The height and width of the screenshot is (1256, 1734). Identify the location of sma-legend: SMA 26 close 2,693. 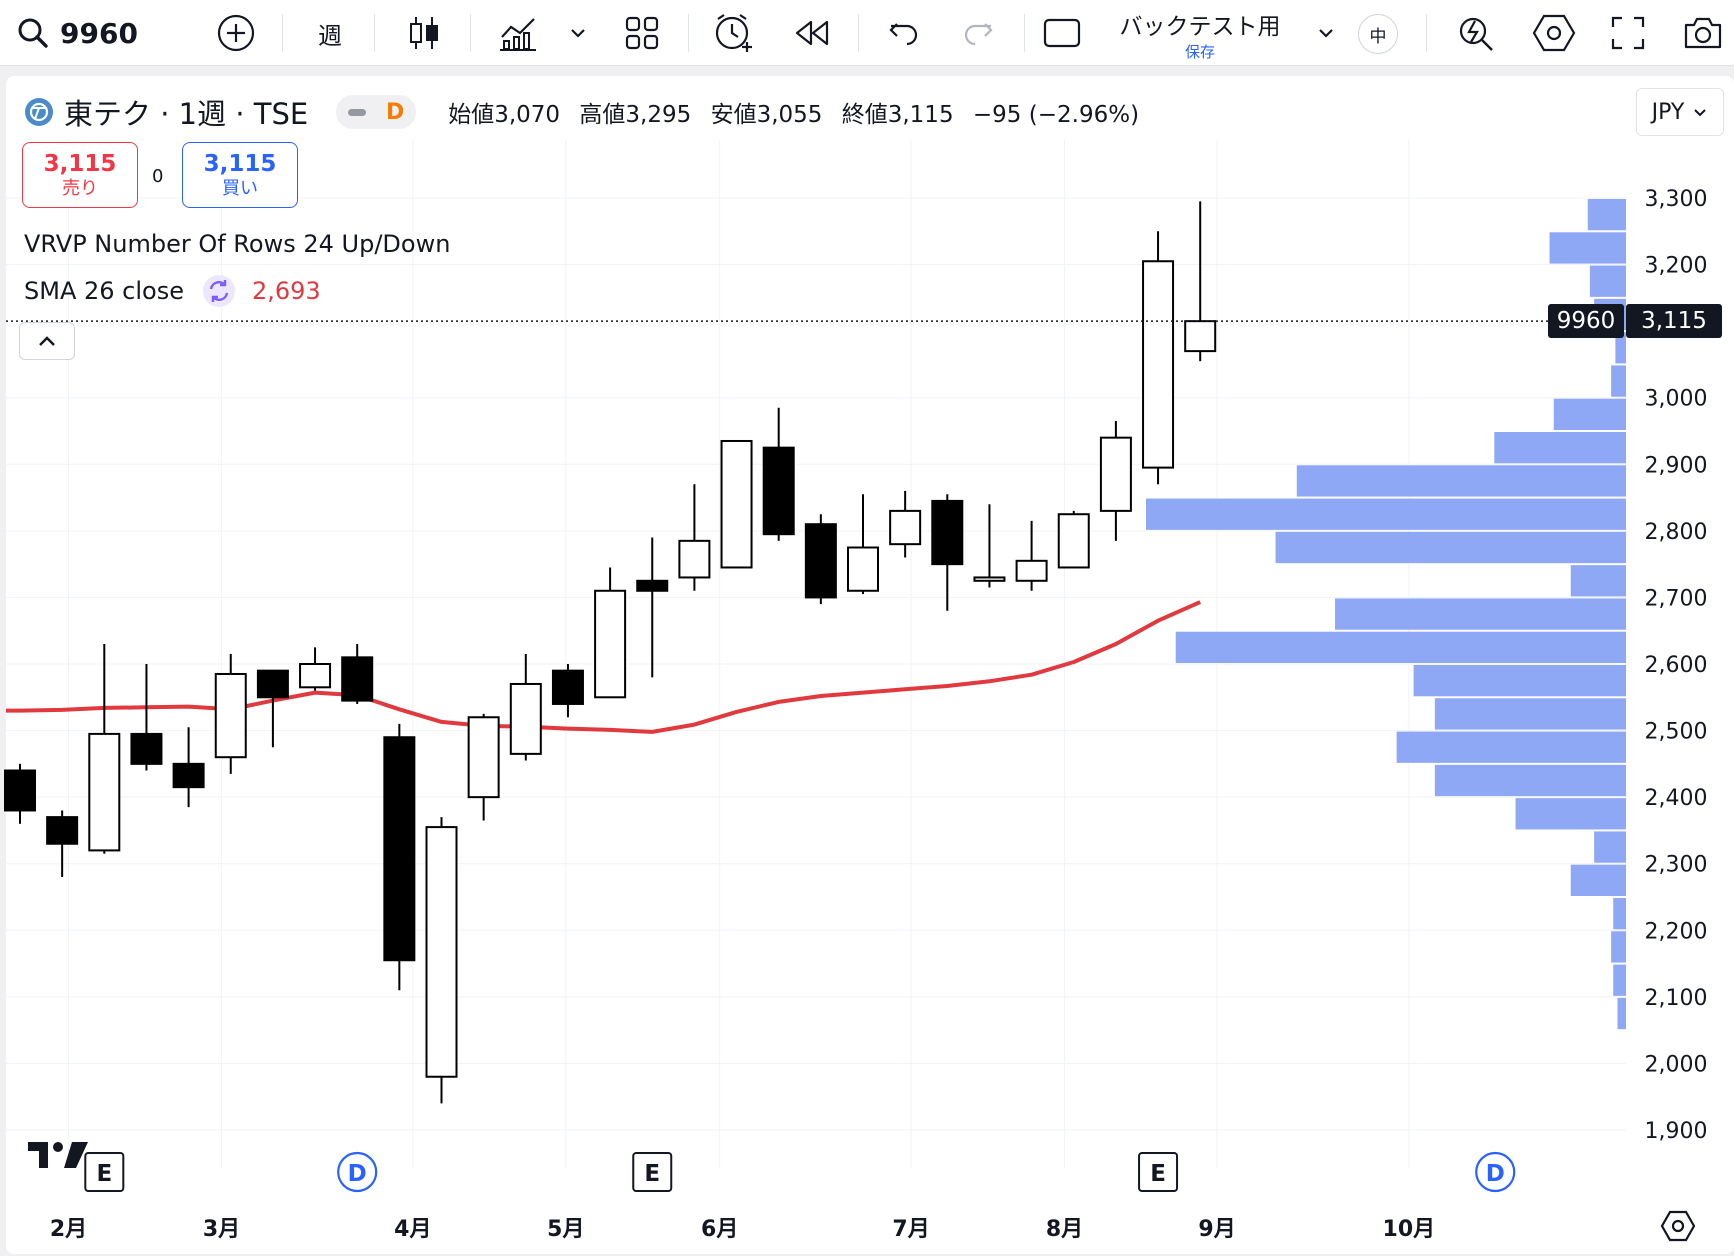
(172, 291).